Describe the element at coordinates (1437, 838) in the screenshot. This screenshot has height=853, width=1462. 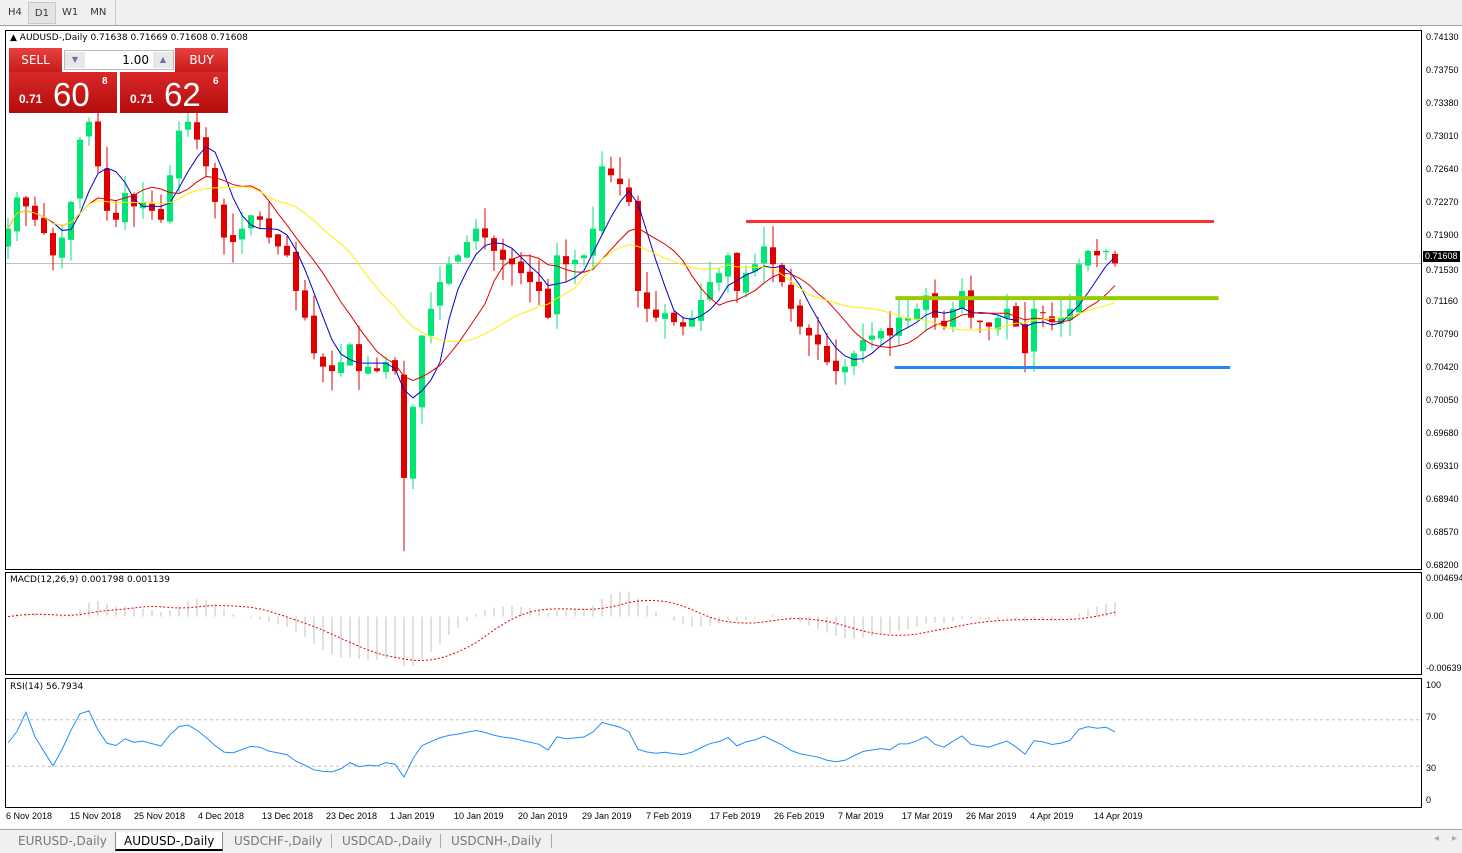
I see `scroll-left-icon: ◂` at that location.